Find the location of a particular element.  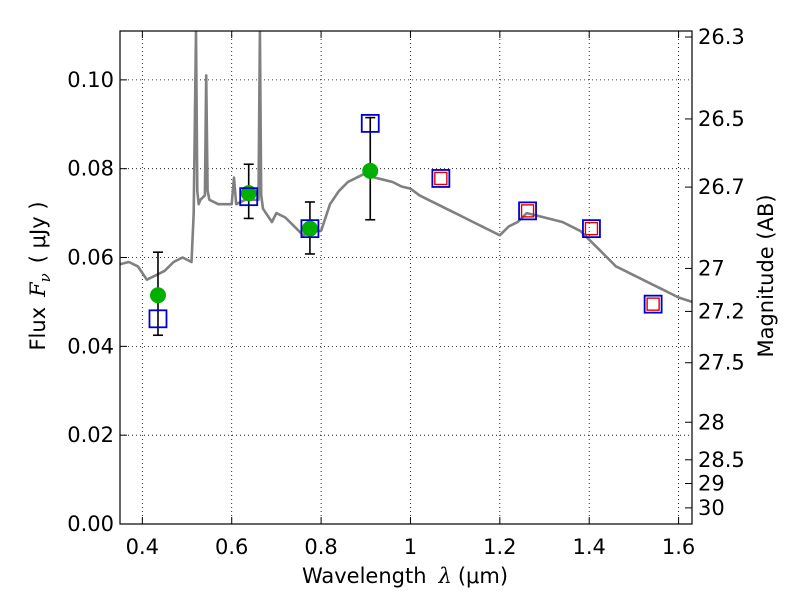

x-tick-label: 1.6 is located at coordinates (678, 547).